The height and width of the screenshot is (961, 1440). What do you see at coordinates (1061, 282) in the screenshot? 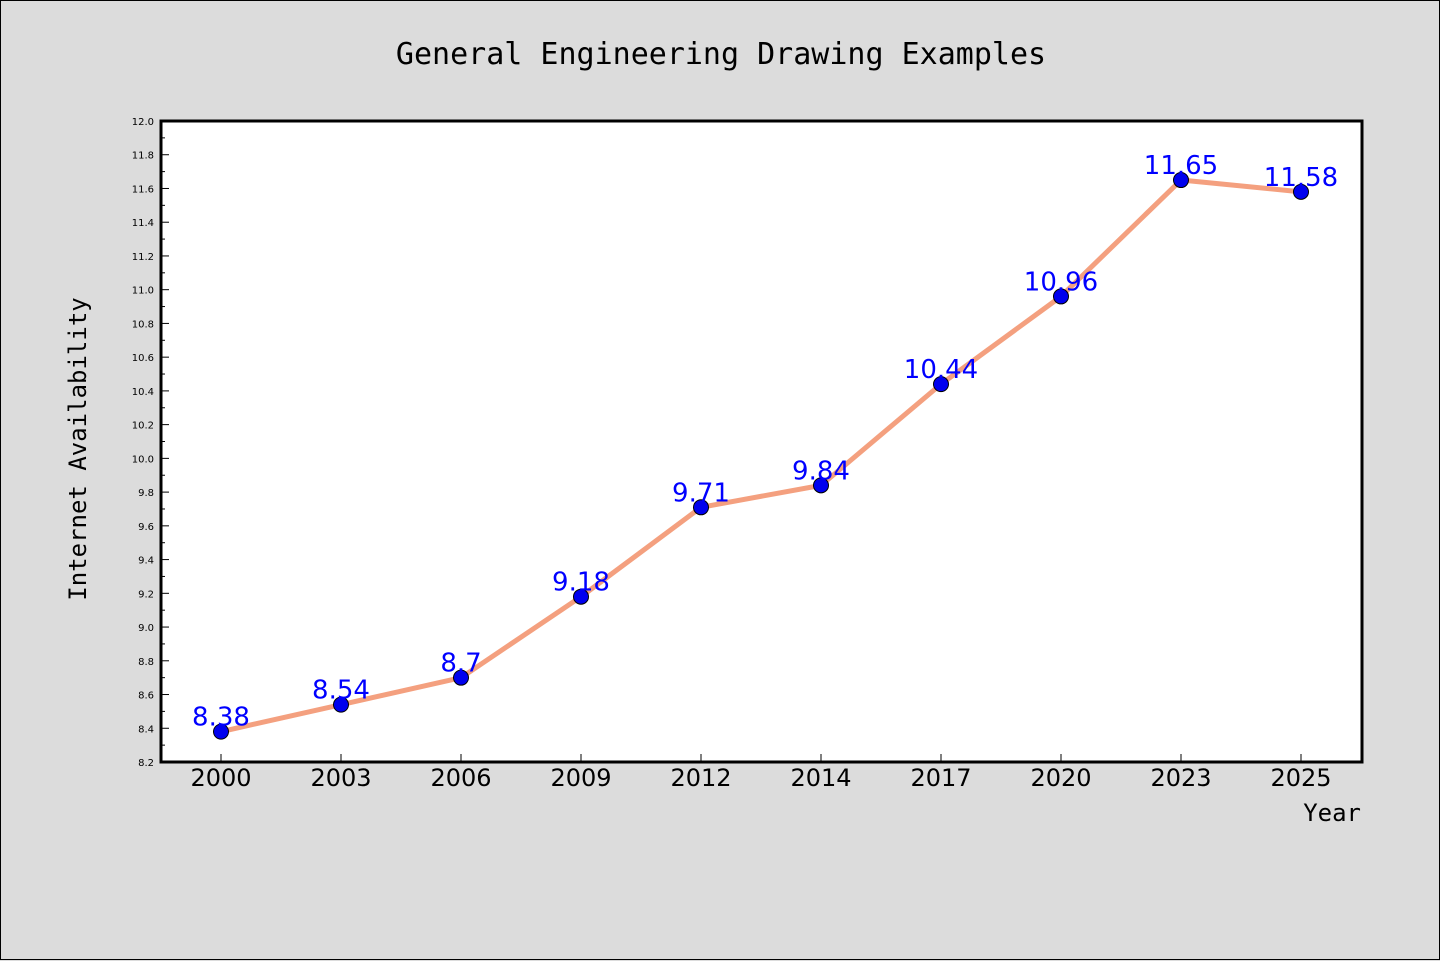
I see `data-label: 10.96` at bounding box center [1061, 282].